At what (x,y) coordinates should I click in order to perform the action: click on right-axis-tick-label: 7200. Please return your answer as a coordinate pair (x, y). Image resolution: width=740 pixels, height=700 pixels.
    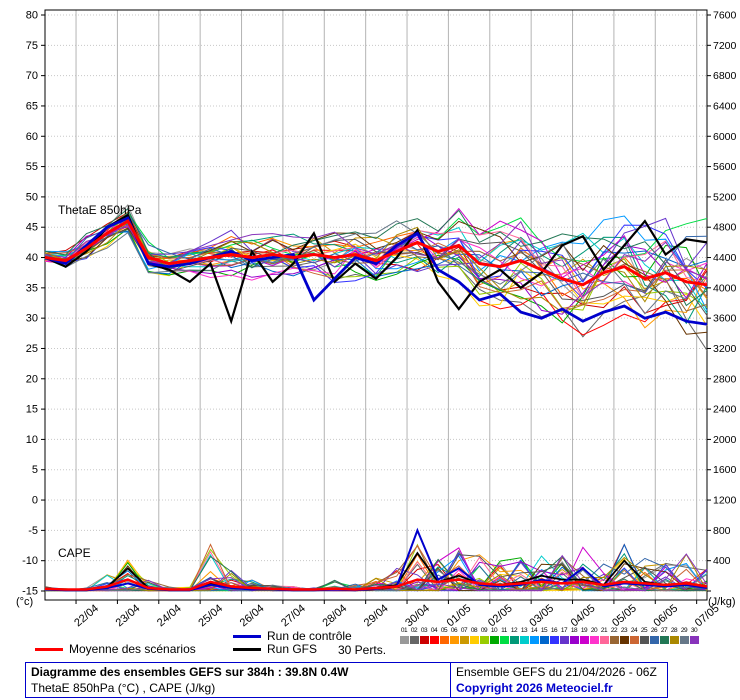
    Looking at the image, I should click on (725, 46).